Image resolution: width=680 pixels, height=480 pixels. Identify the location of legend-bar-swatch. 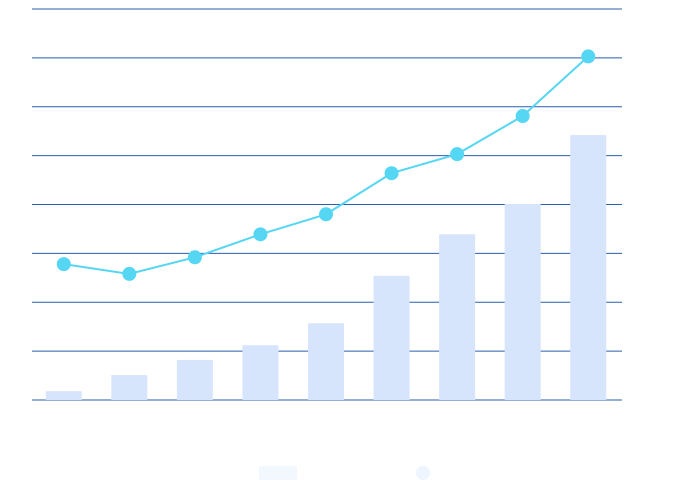
(278, 473).